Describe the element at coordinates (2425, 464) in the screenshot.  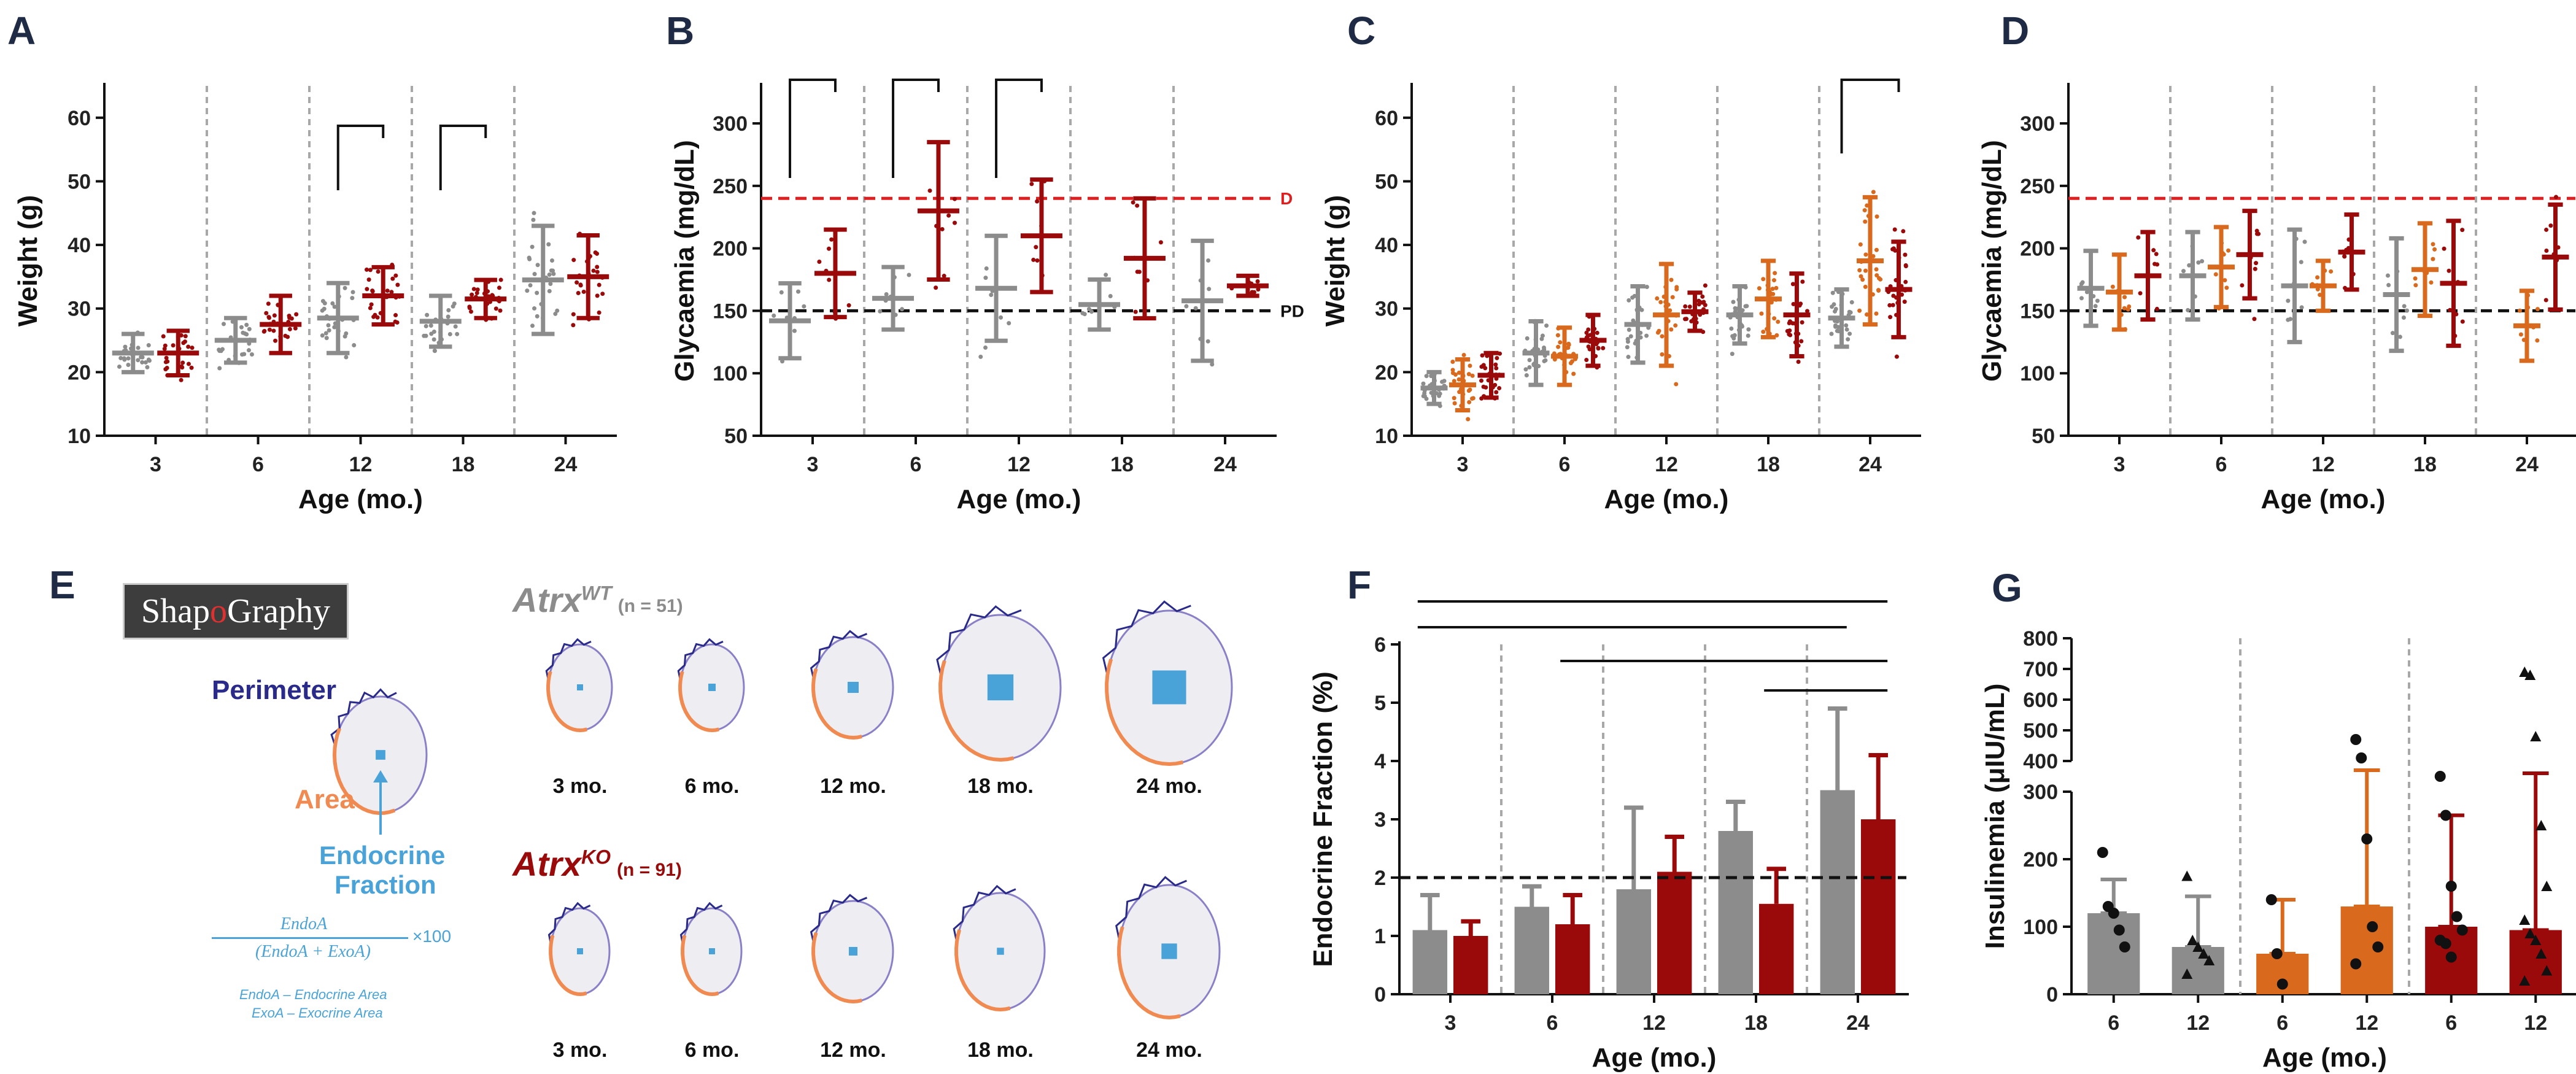
I see `panel-d-xtick-label: 18` at that location.